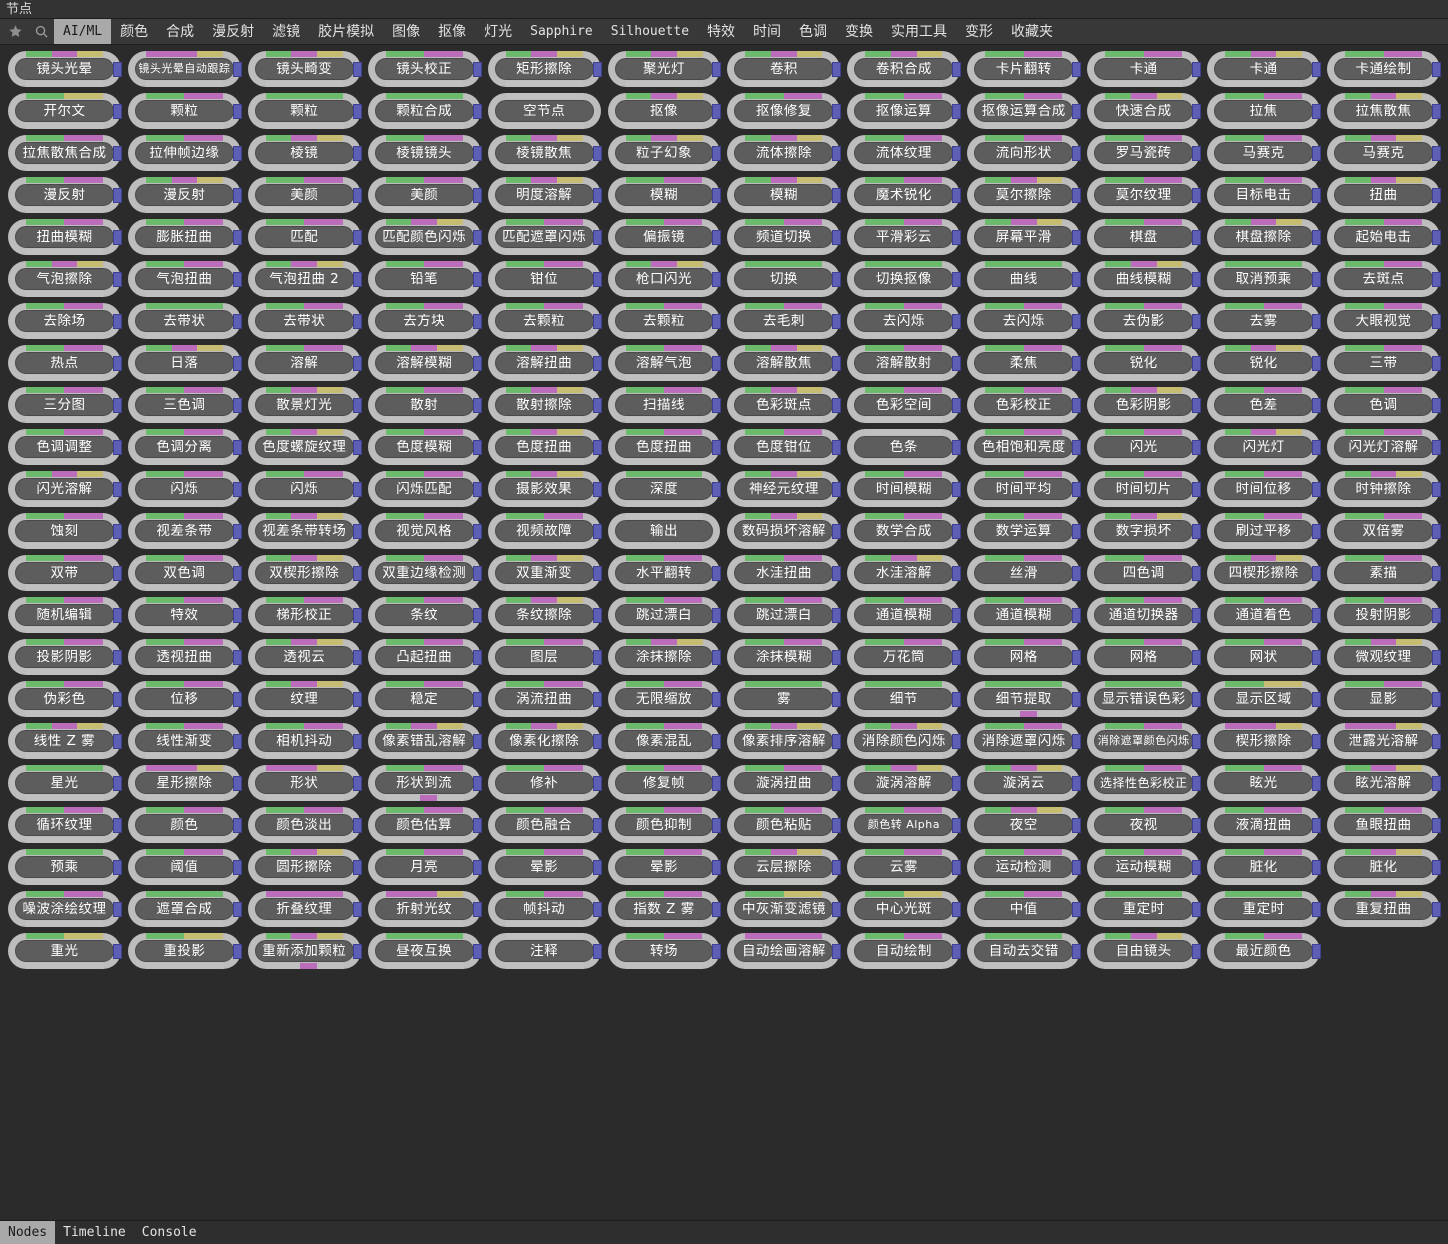  I want to click on node-chip: 卡通, so click(1264, 69).